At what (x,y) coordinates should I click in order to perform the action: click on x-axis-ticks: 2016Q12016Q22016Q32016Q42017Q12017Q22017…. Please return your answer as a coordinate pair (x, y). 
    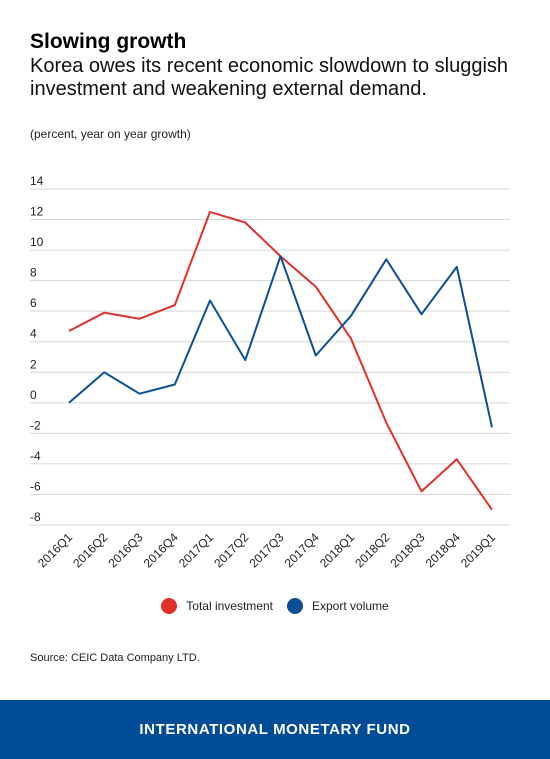
    Looking at the image, I should click on (266, 550).